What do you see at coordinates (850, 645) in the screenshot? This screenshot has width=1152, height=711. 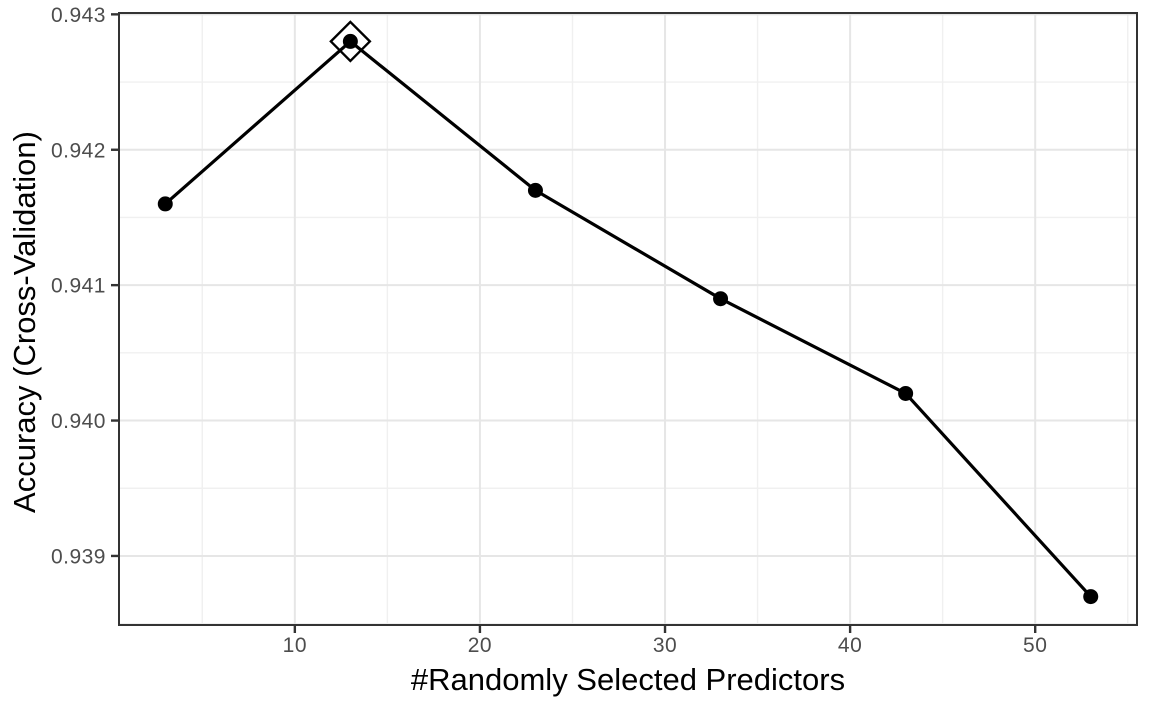 I see `x-tick-label: 40` at bounding box center [850, 645].